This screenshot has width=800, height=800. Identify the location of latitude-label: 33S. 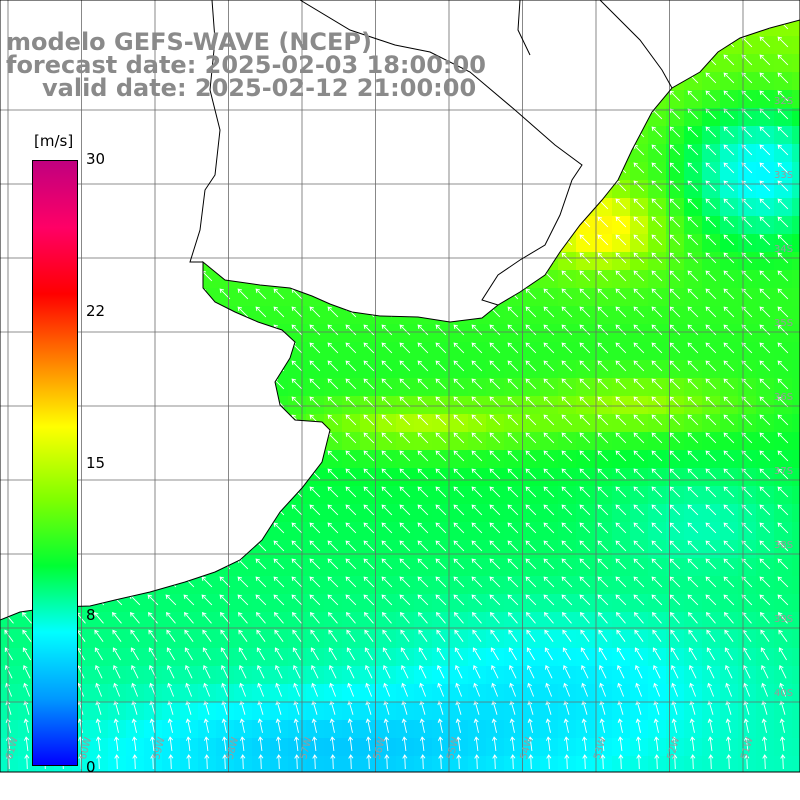
(783, 175).